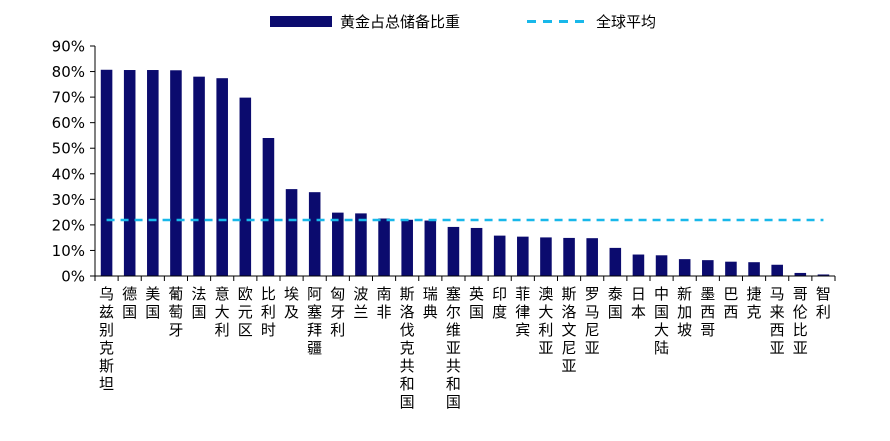  What do you see at coordinates (222, 312) in the screenshot?
I see `x-category-label: 意大利` at bounding box center [222, 312].